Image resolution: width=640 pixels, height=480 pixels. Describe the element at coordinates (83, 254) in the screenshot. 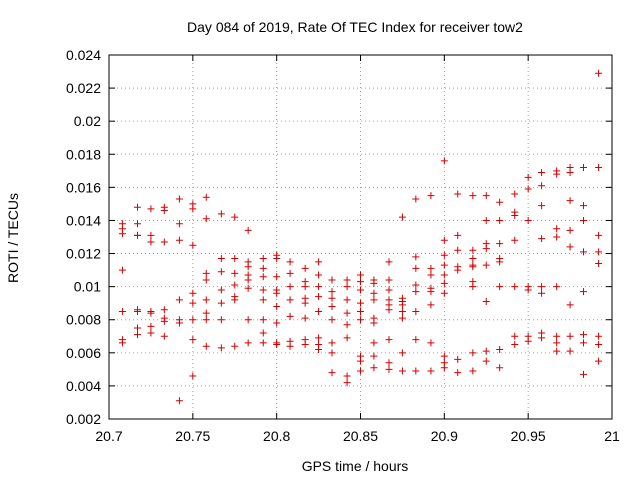

I see `y-tick-label: 0.012` at that location.